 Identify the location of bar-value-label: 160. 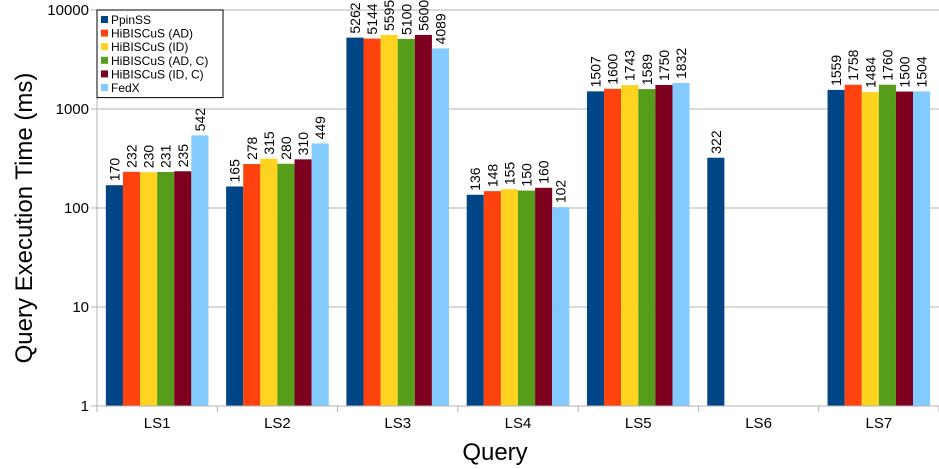
(544, 172).